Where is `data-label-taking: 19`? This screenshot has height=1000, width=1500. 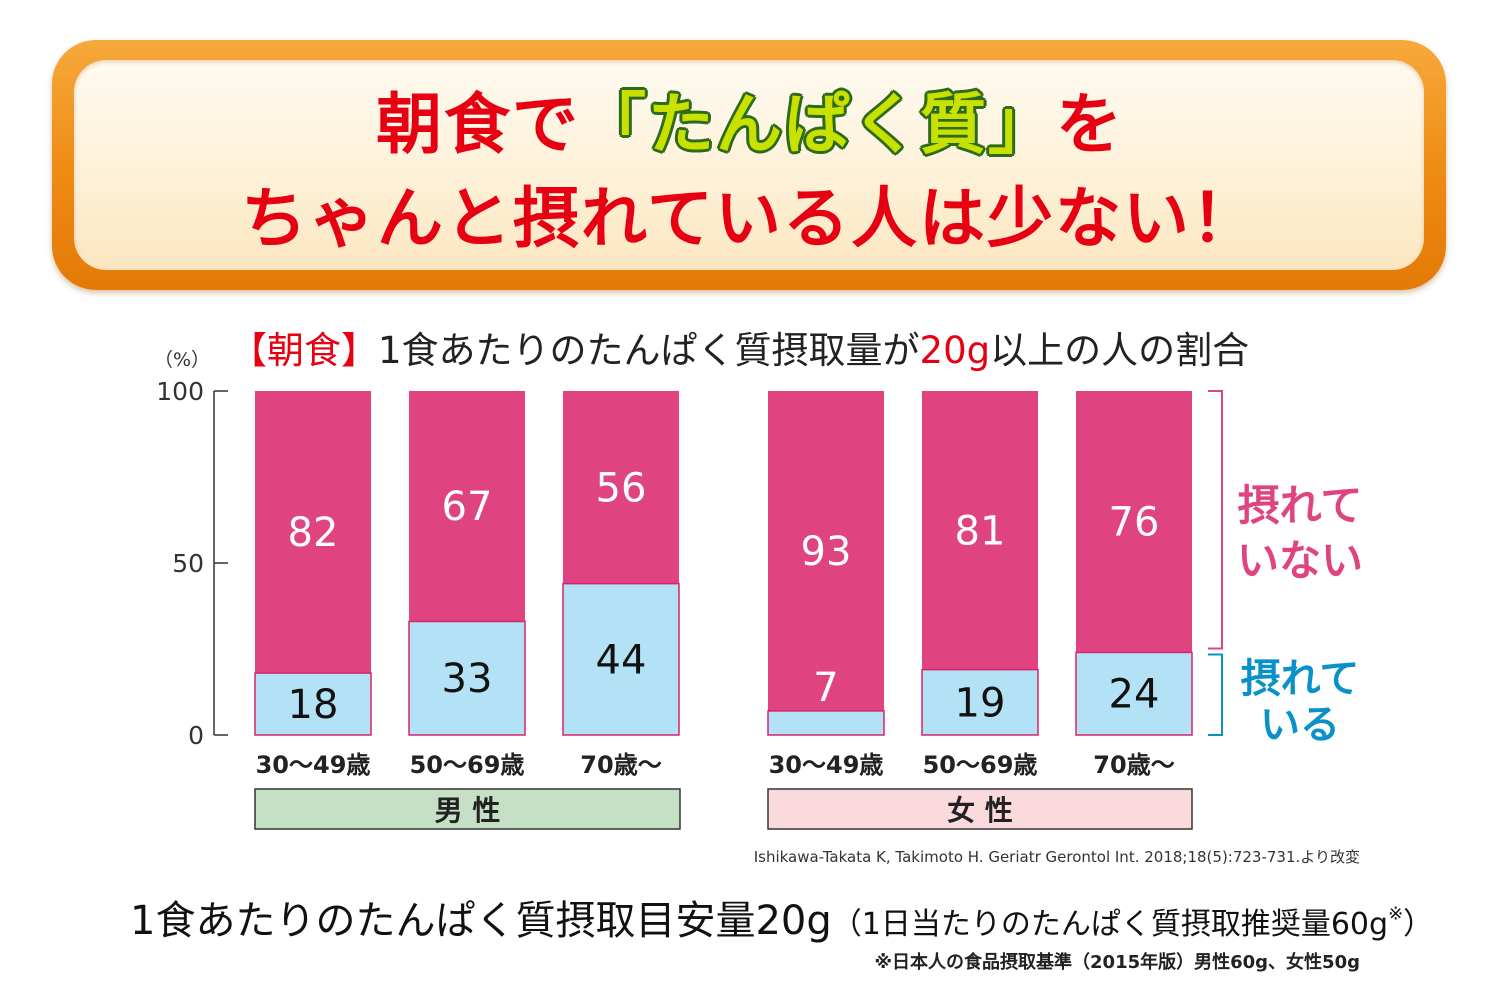 data-label-taking: 19 is located at coordinates (980, 703).